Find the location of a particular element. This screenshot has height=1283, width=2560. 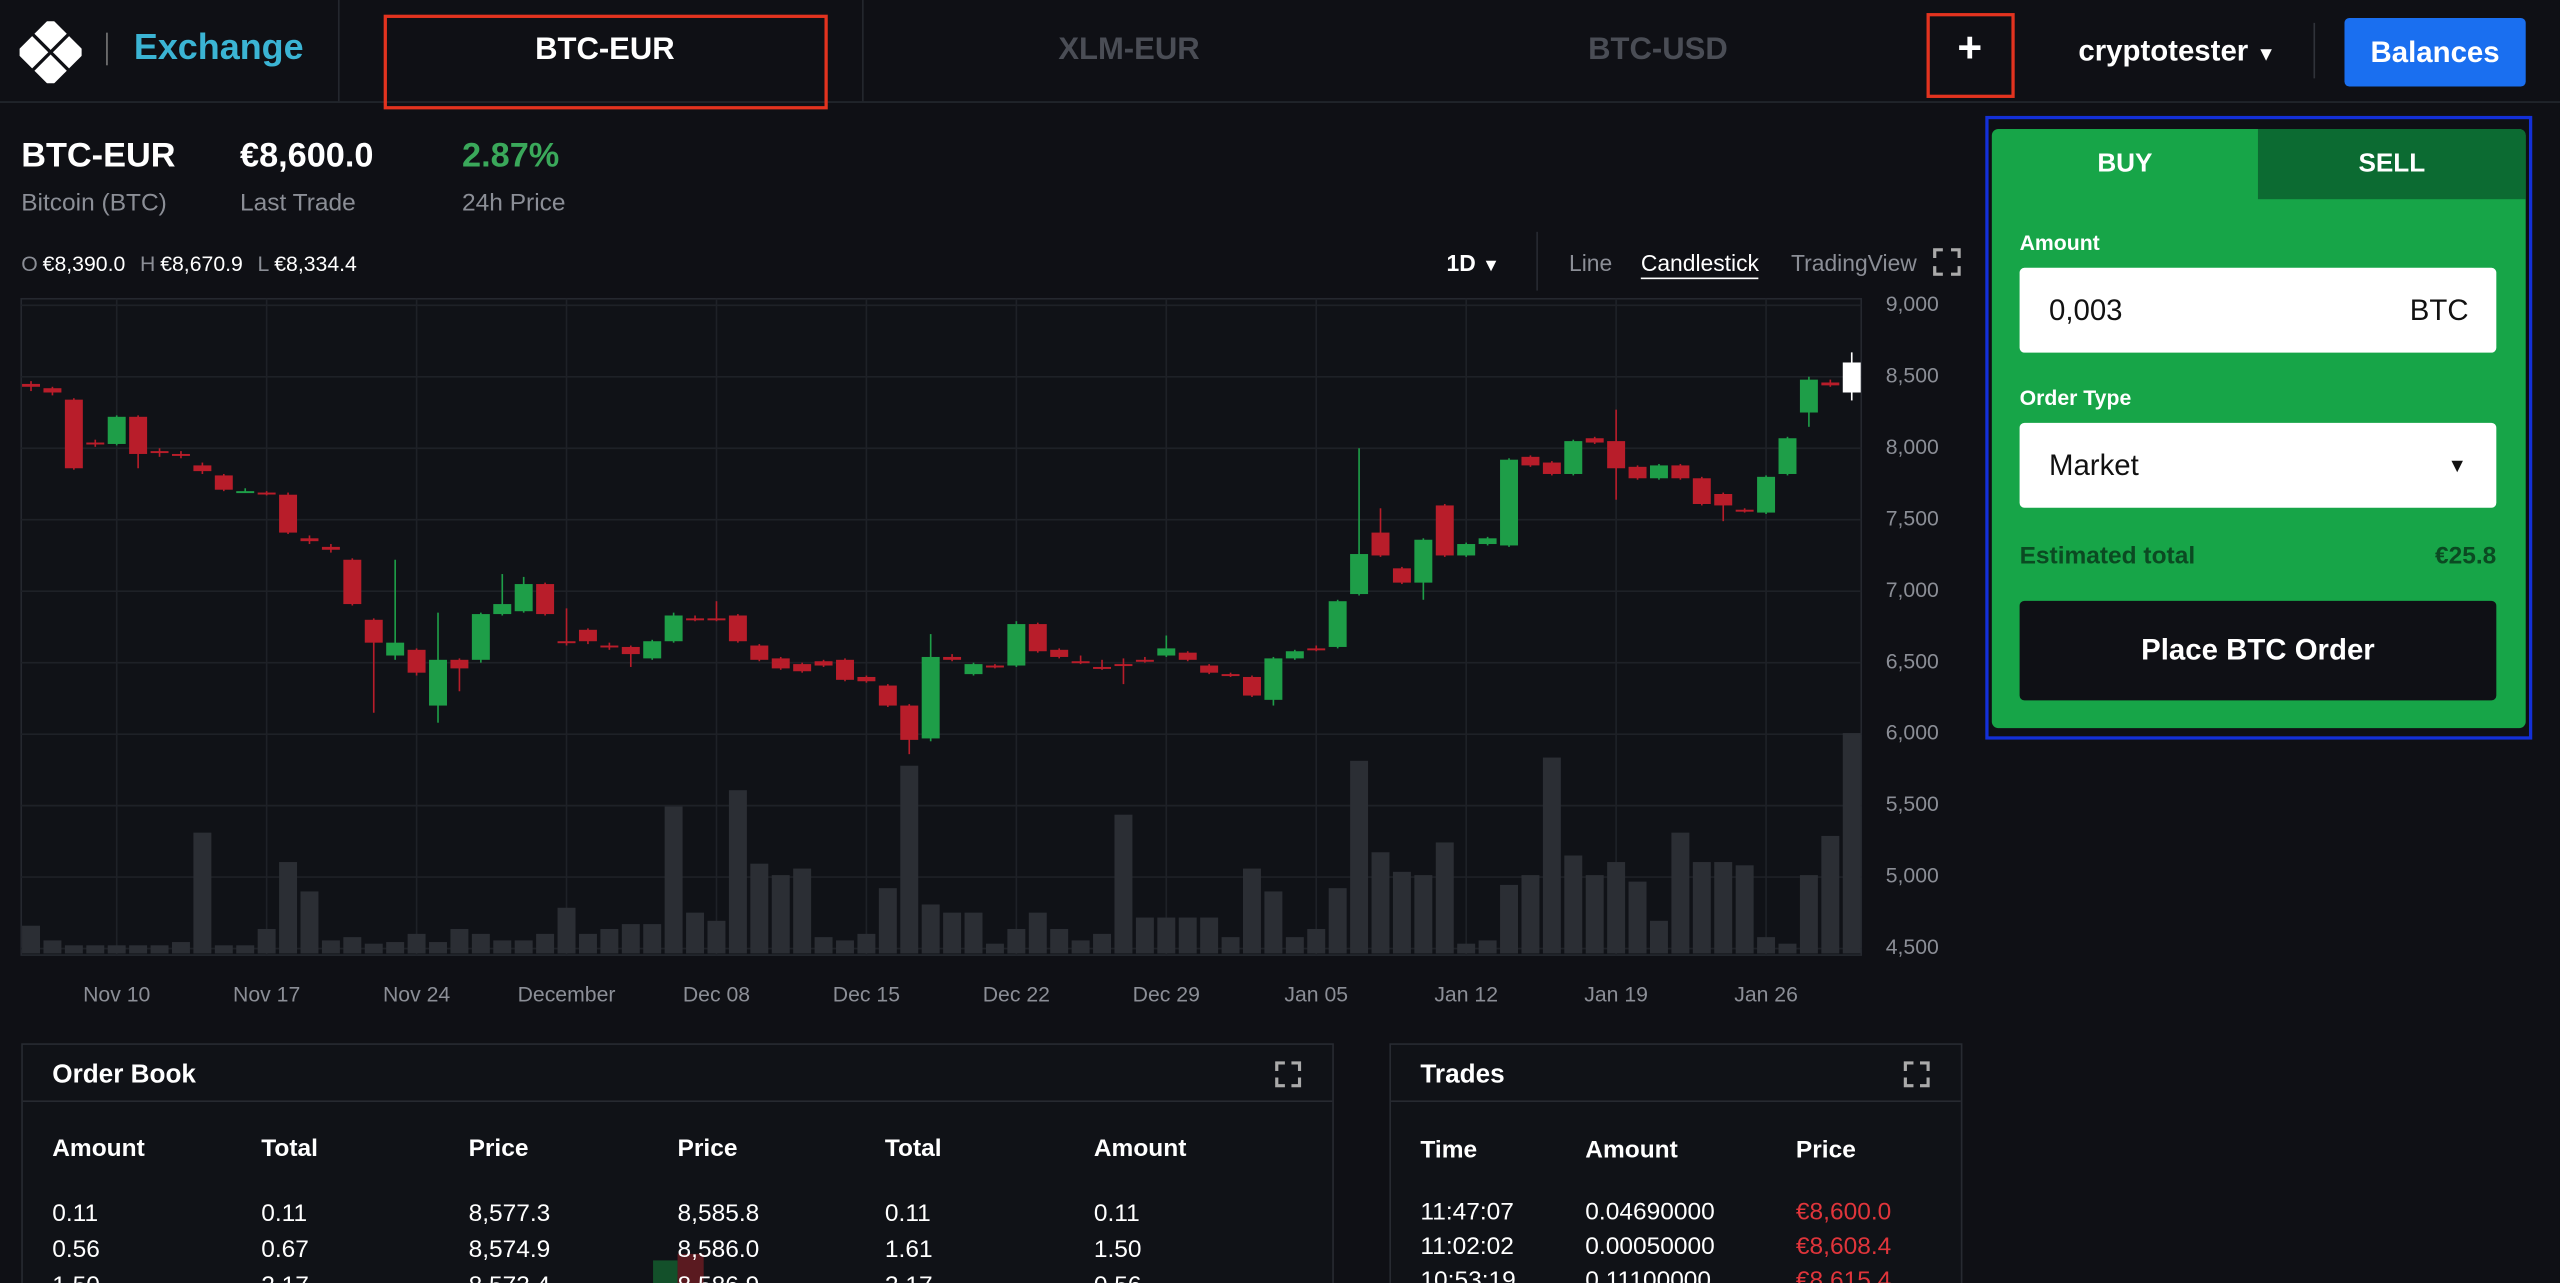

logo is located at coordinates (50, 52).